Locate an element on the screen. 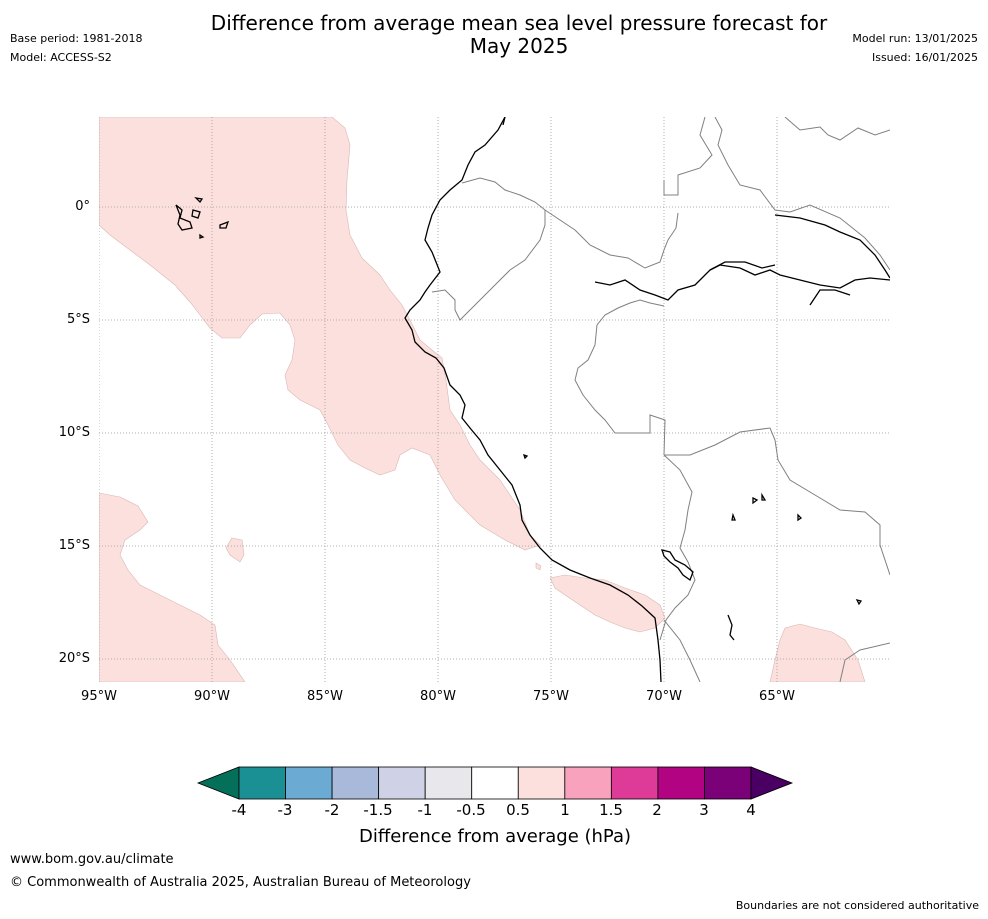 The image size is (988, 919). website-text: www.bom.gov.au/climate is located at coordinates (92, 859).